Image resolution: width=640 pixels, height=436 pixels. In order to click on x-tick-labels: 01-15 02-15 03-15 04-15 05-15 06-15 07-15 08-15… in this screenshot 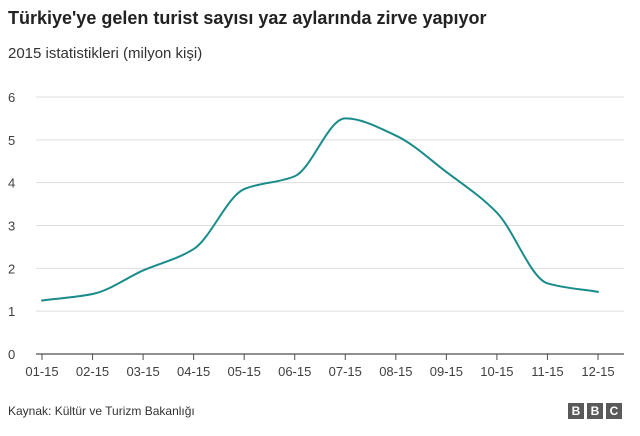, I will do `click(320, 366)`.